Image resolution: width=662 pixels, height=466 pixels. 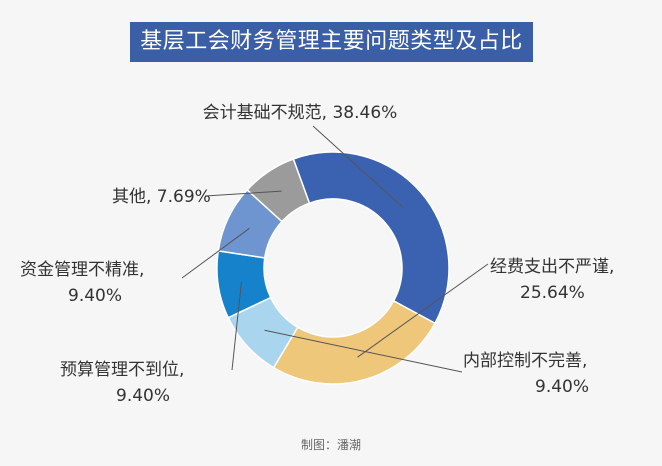 What do you see at coordinates (330, 445) in the screenshot?
I see `chart-credit: 制图：潘潮` at bounding box center [330, 445].